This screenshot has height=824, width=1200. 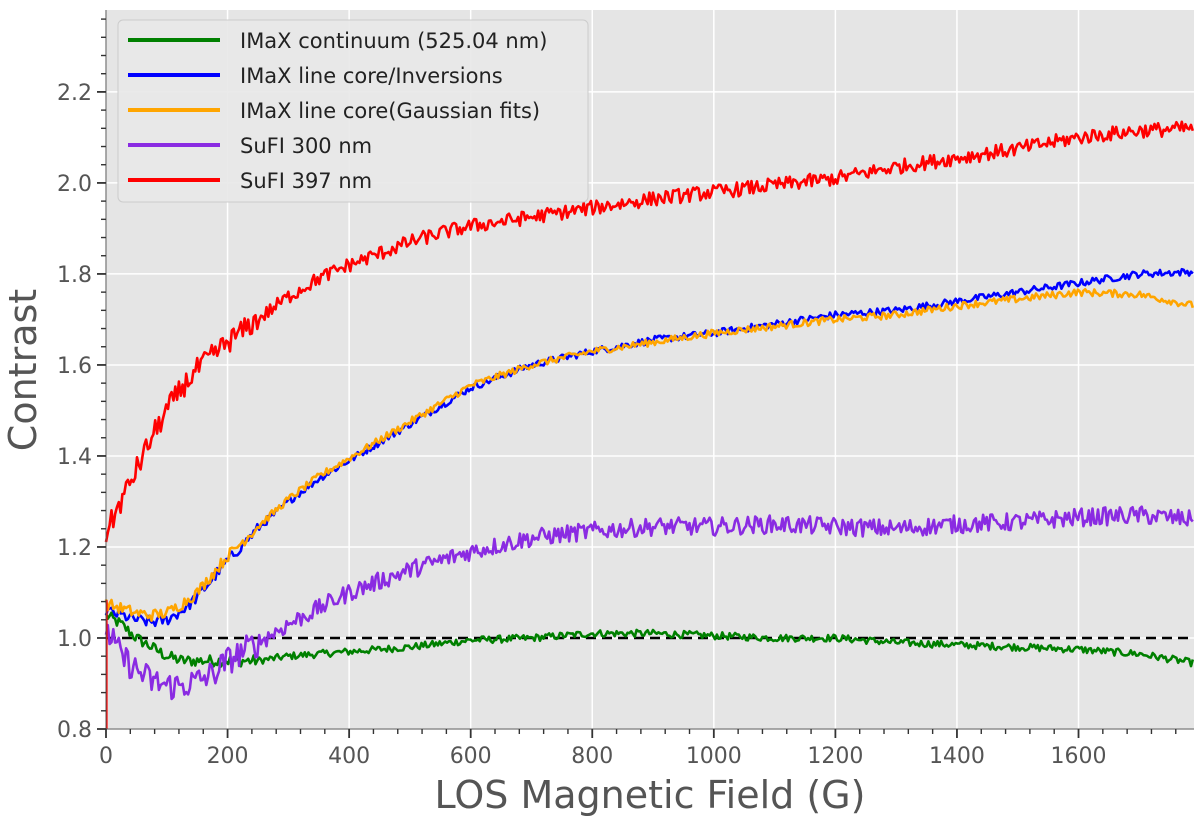 I want to click on y-tick-label: 2.0, so click(x=74, y=184).